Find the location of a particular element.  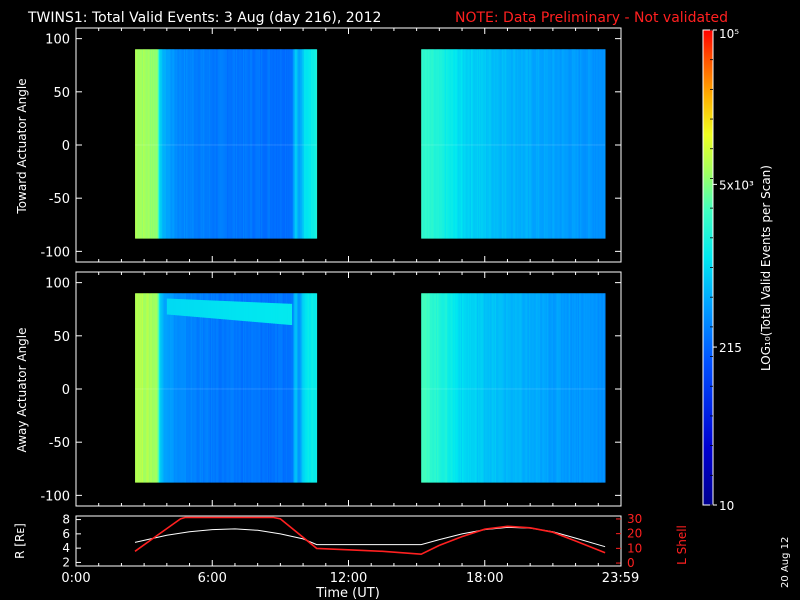

orbit-panel-frame is located at coordinates (348, 541).